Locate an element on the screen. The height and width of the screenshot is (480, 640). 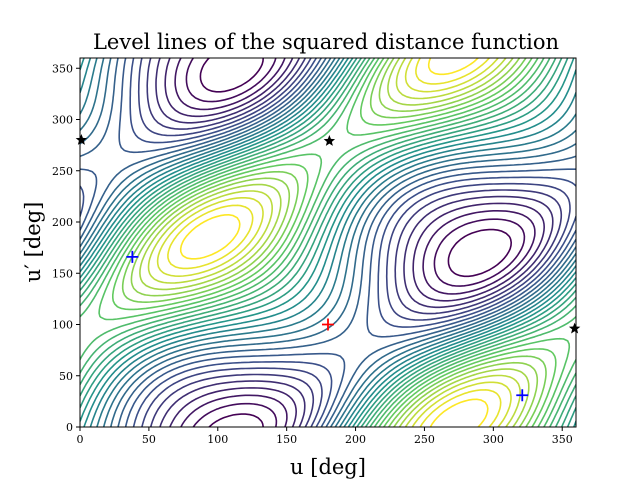
y-tick-label: 350 is located at coordinates (62, 68).